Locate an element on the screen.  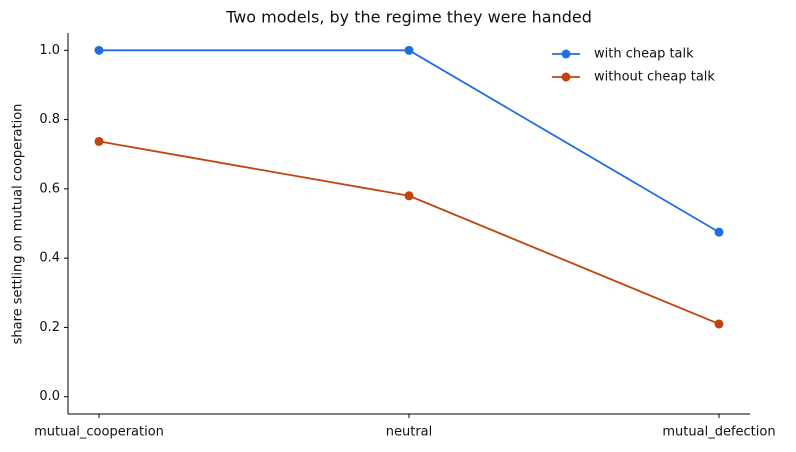
legend-label: without cheap talk is located at coordinates (654, 77).